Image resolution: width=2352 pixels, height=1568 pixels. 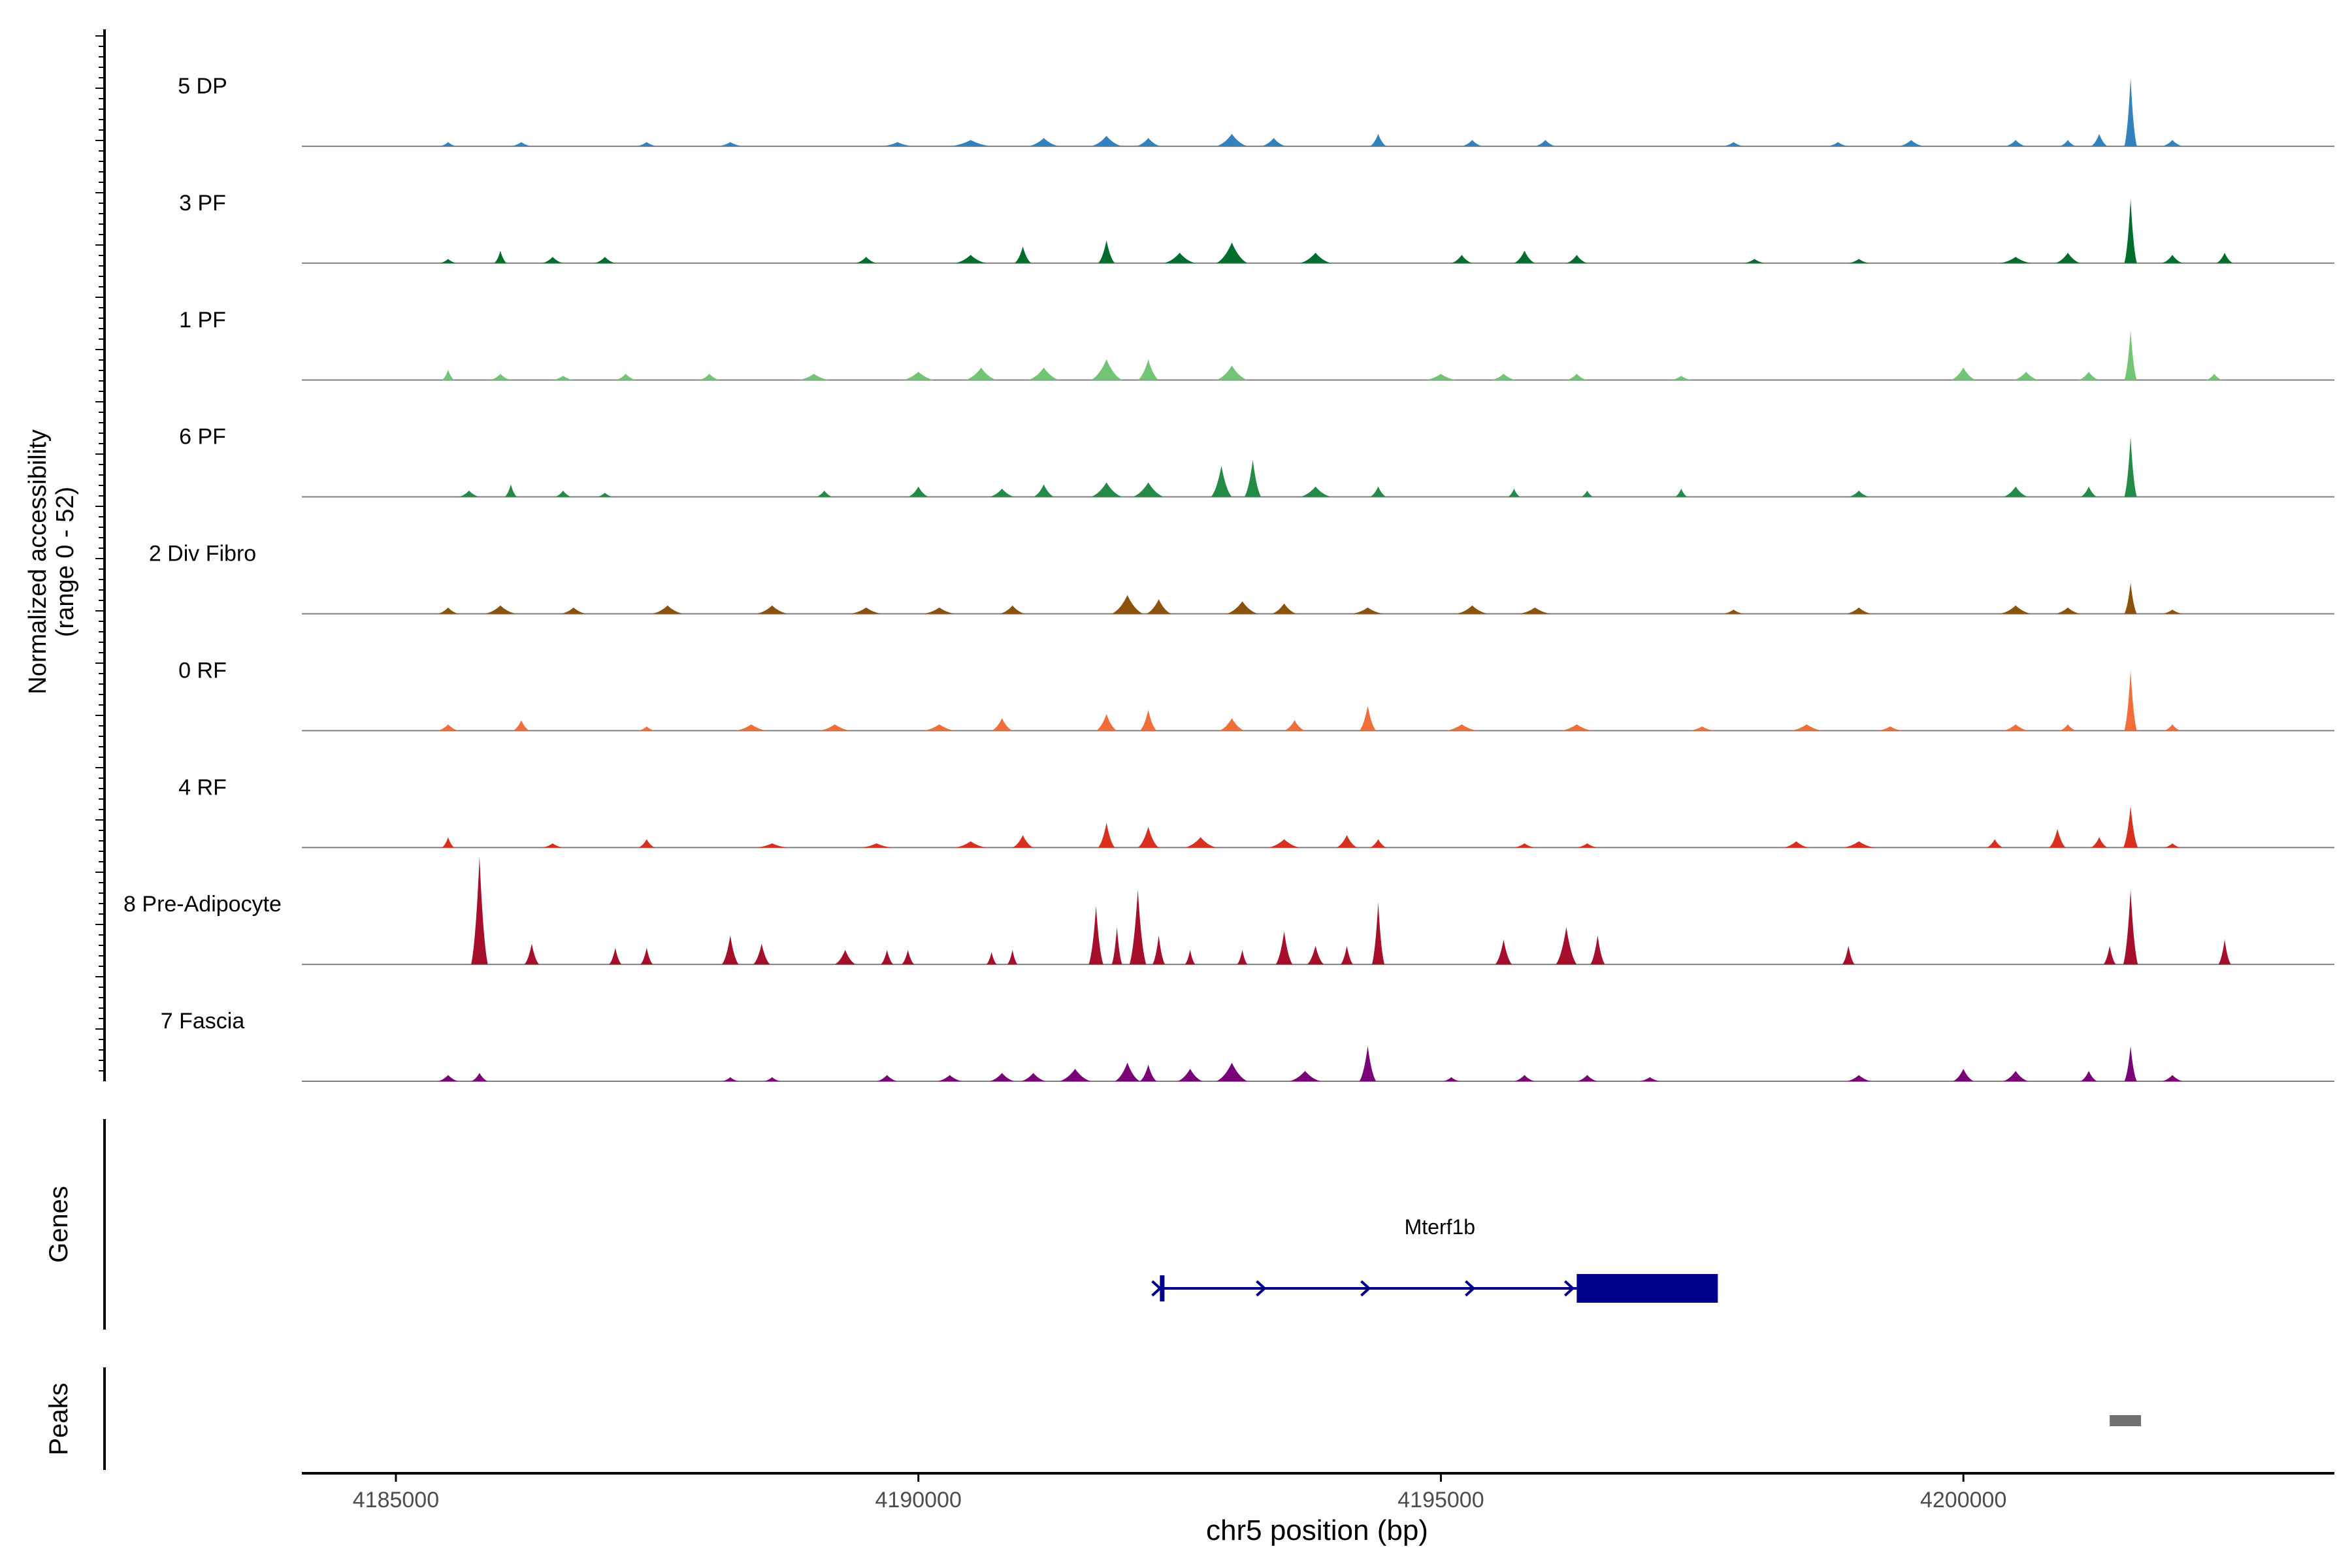 What do you see at coordinates (1247, 1045) in the screenshot?
I see `track-7-fascia: 7 Fascia` at bounding box center [1247, 1045].